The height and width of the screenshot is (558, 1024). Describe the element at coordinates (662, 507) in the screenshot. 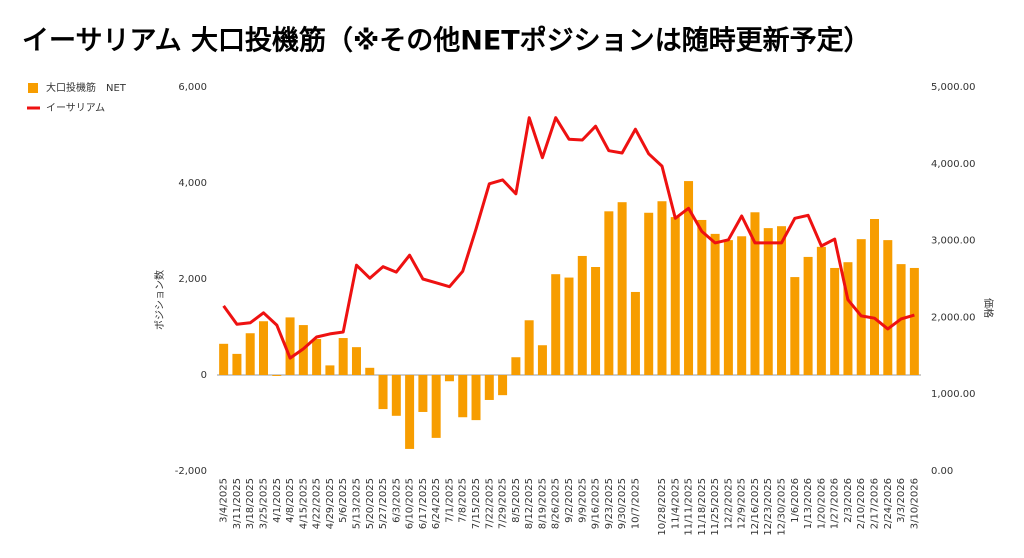

I see `x-tick-label: 10/28/2025` at that location.